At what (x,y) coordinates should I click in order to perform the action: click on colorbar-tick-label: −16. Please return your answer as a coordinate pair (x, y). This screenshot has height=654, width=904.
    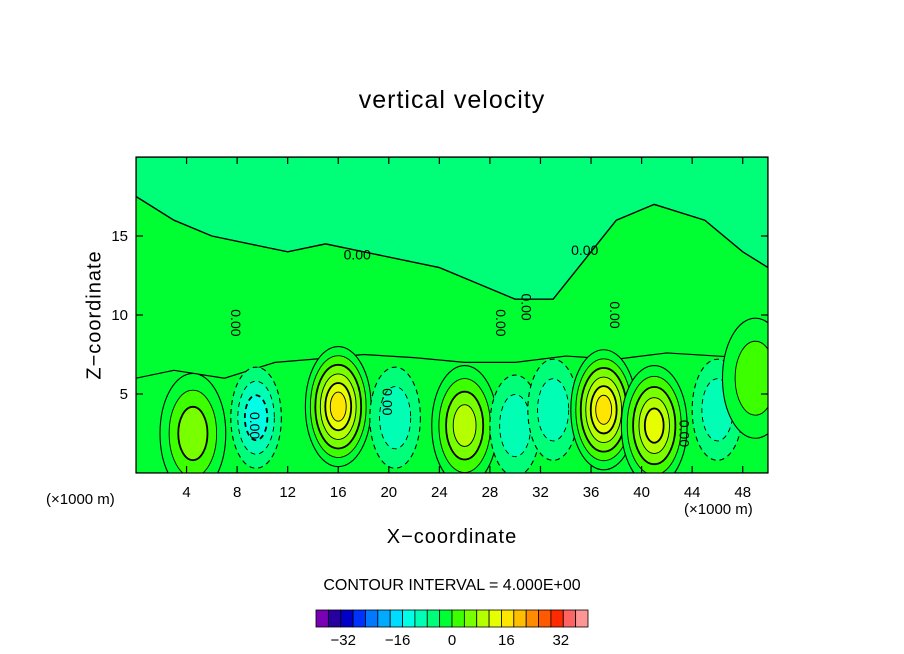
    Looking at the image, I should click on (397, 640).